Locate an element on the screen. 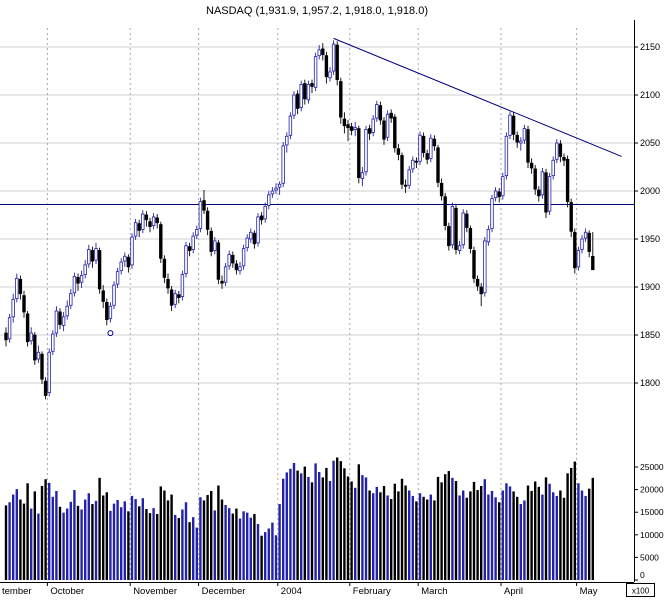 Image resolution: width=668 pixels, height=604 pixels. volume-axis-label: 15000 is located at coordinates (652, 512).